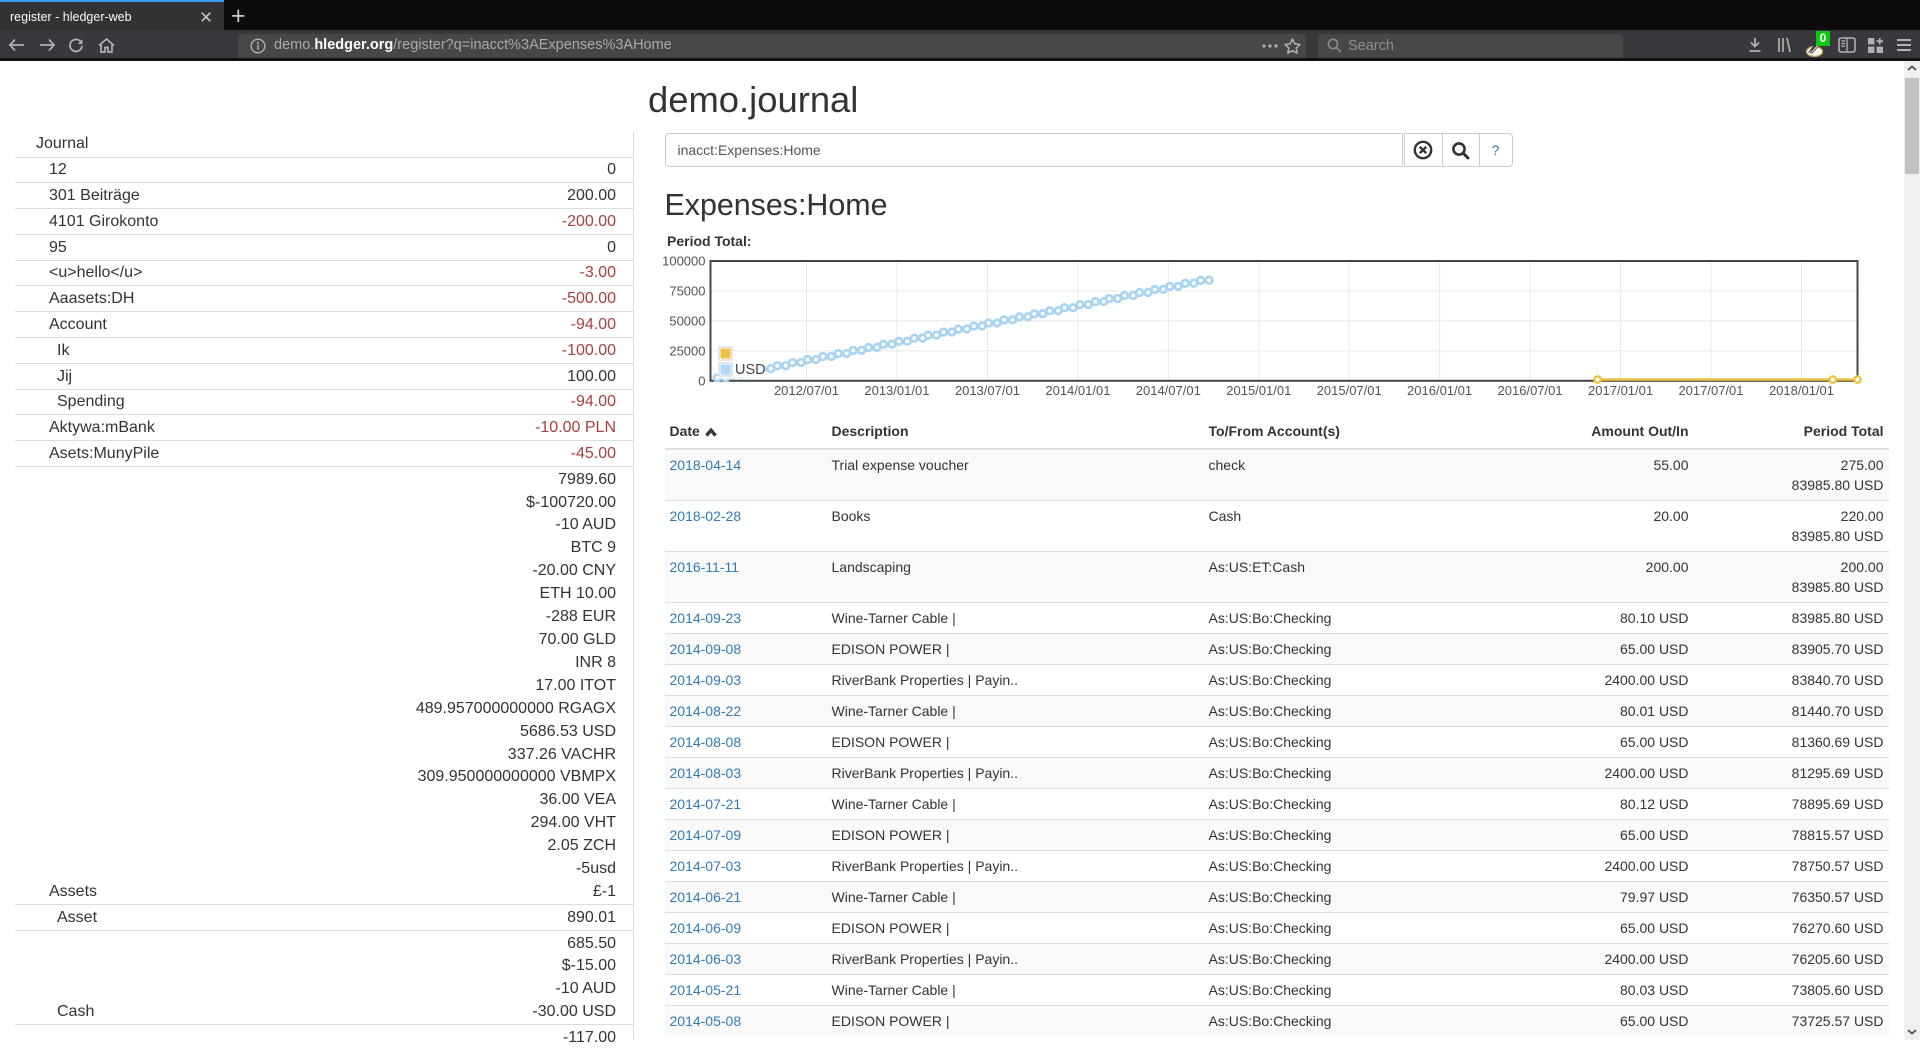 This screenshot has height=1050, width=1920. I want to click on svg-text: 2017/07/01, so click(1710, 390).